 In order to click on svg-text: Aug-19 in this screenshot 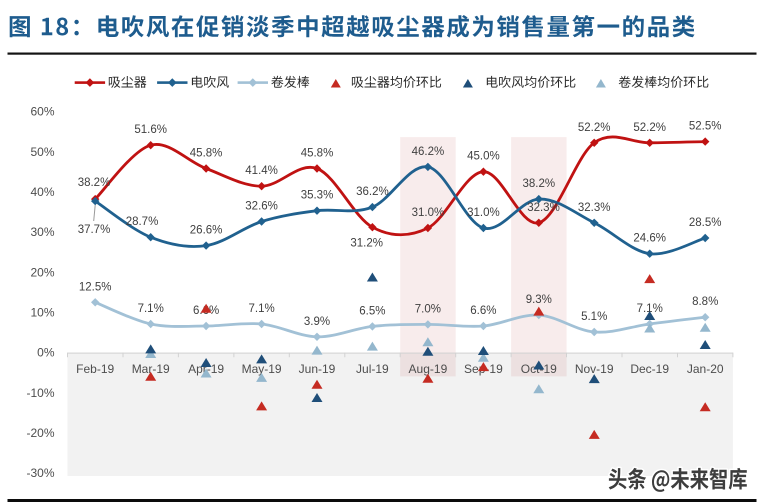, I will do `click(428, 369)`.